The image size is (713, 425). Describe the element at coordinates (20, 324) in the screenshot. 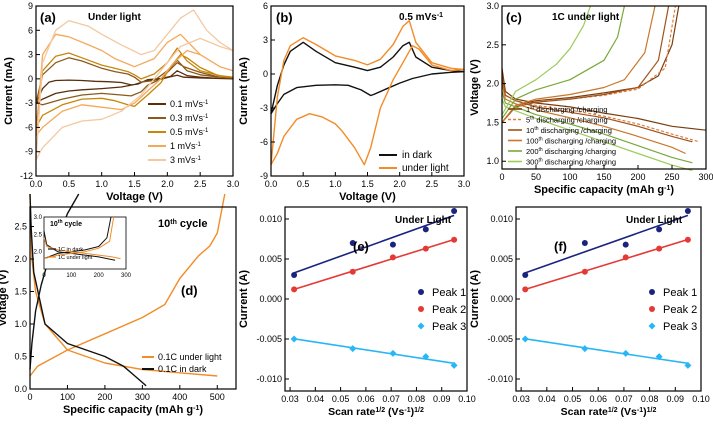

I see `panel-d-ytick-label: 1.0` at that location.